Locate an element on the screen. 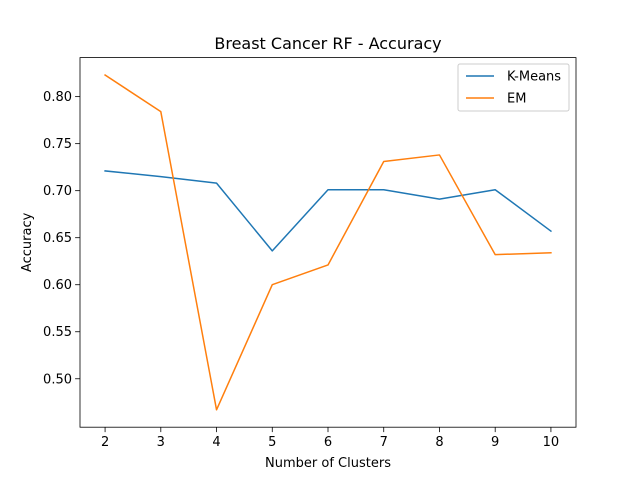 This screenshot has width=640, height=480. y-tick-label: 0.70 is located at coordinates (57, 191).